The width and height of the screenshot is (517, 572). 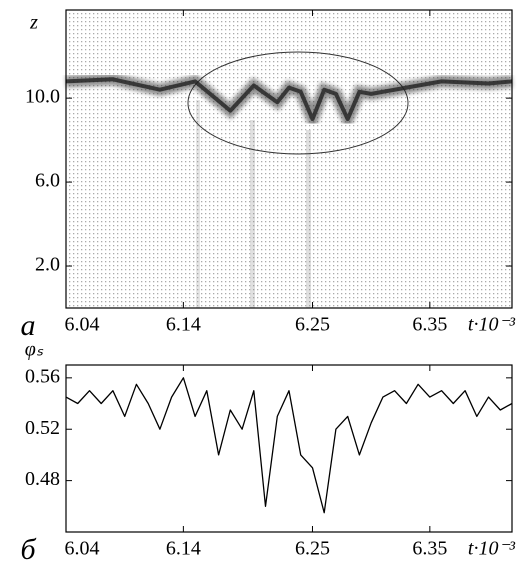 I want to click on y-tick-label: 6.0, so click(x=47, y=181).